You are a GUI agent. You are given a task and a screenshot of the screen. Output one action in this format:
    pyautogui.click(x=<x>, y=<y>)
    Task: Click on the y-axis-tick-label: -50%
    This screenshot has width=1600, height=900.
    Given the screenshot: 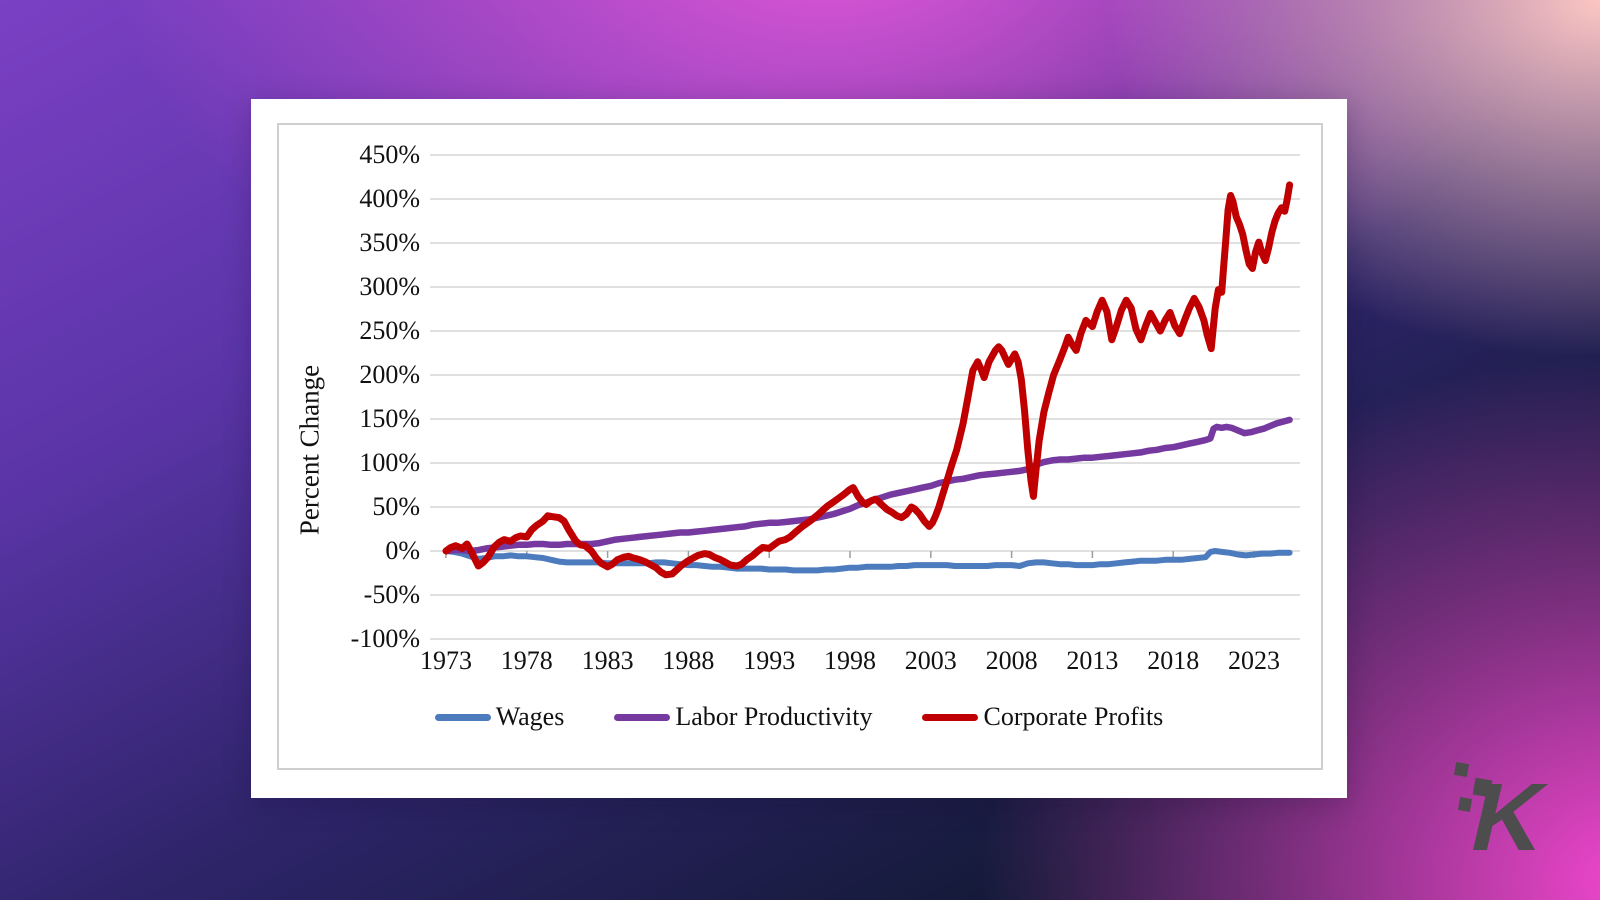 What is the action you would take?
    pyautogui.click(x=391, y=594)
    